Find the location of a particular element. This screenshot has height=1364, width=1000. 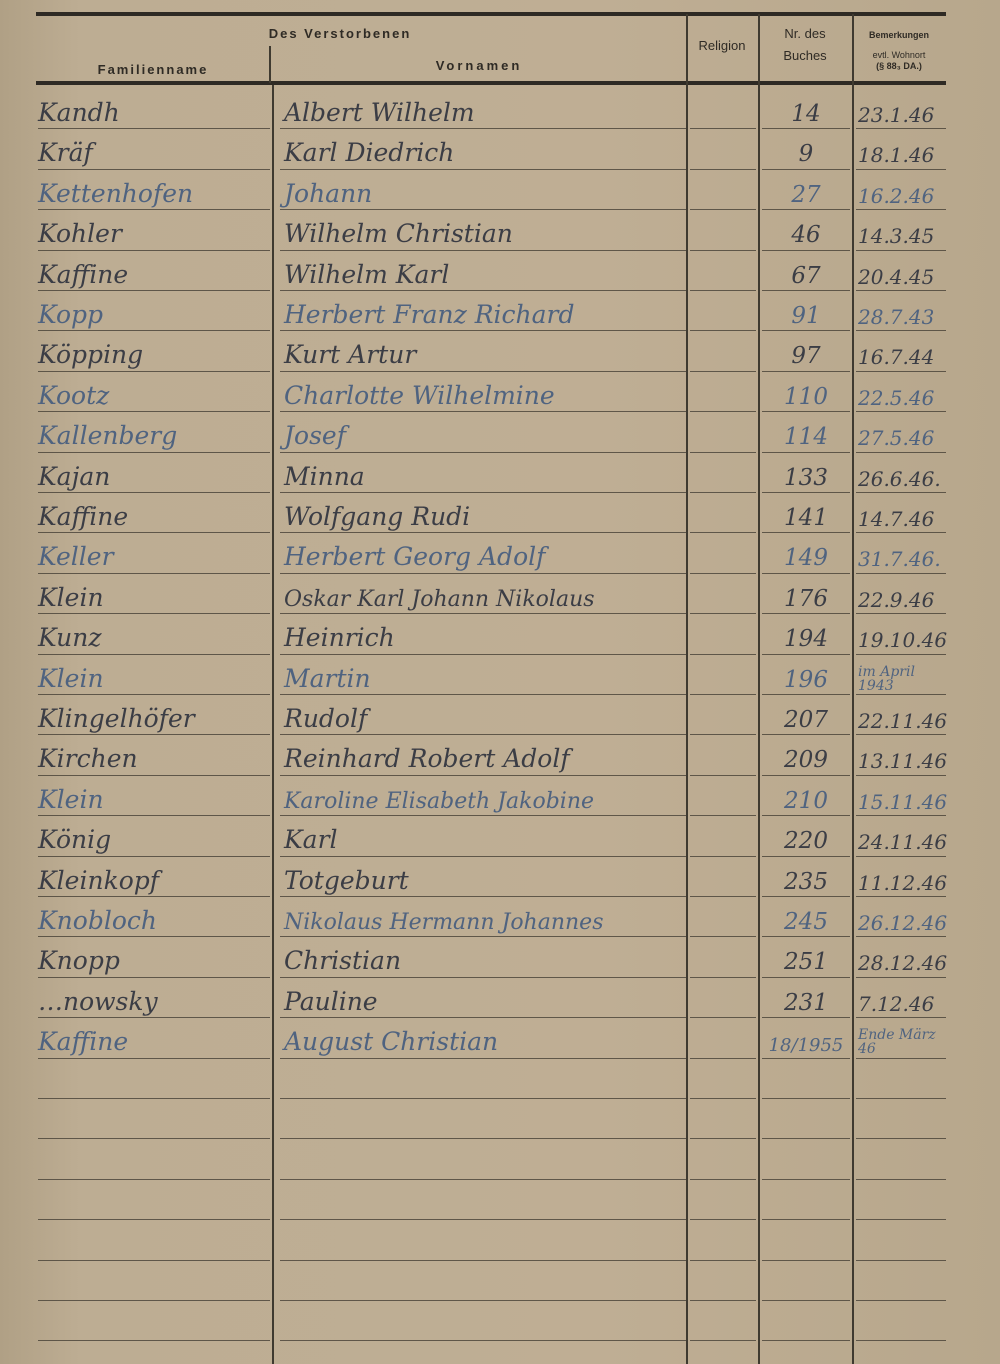

book-number-cell: 14 is located at coordinates (806, 114).